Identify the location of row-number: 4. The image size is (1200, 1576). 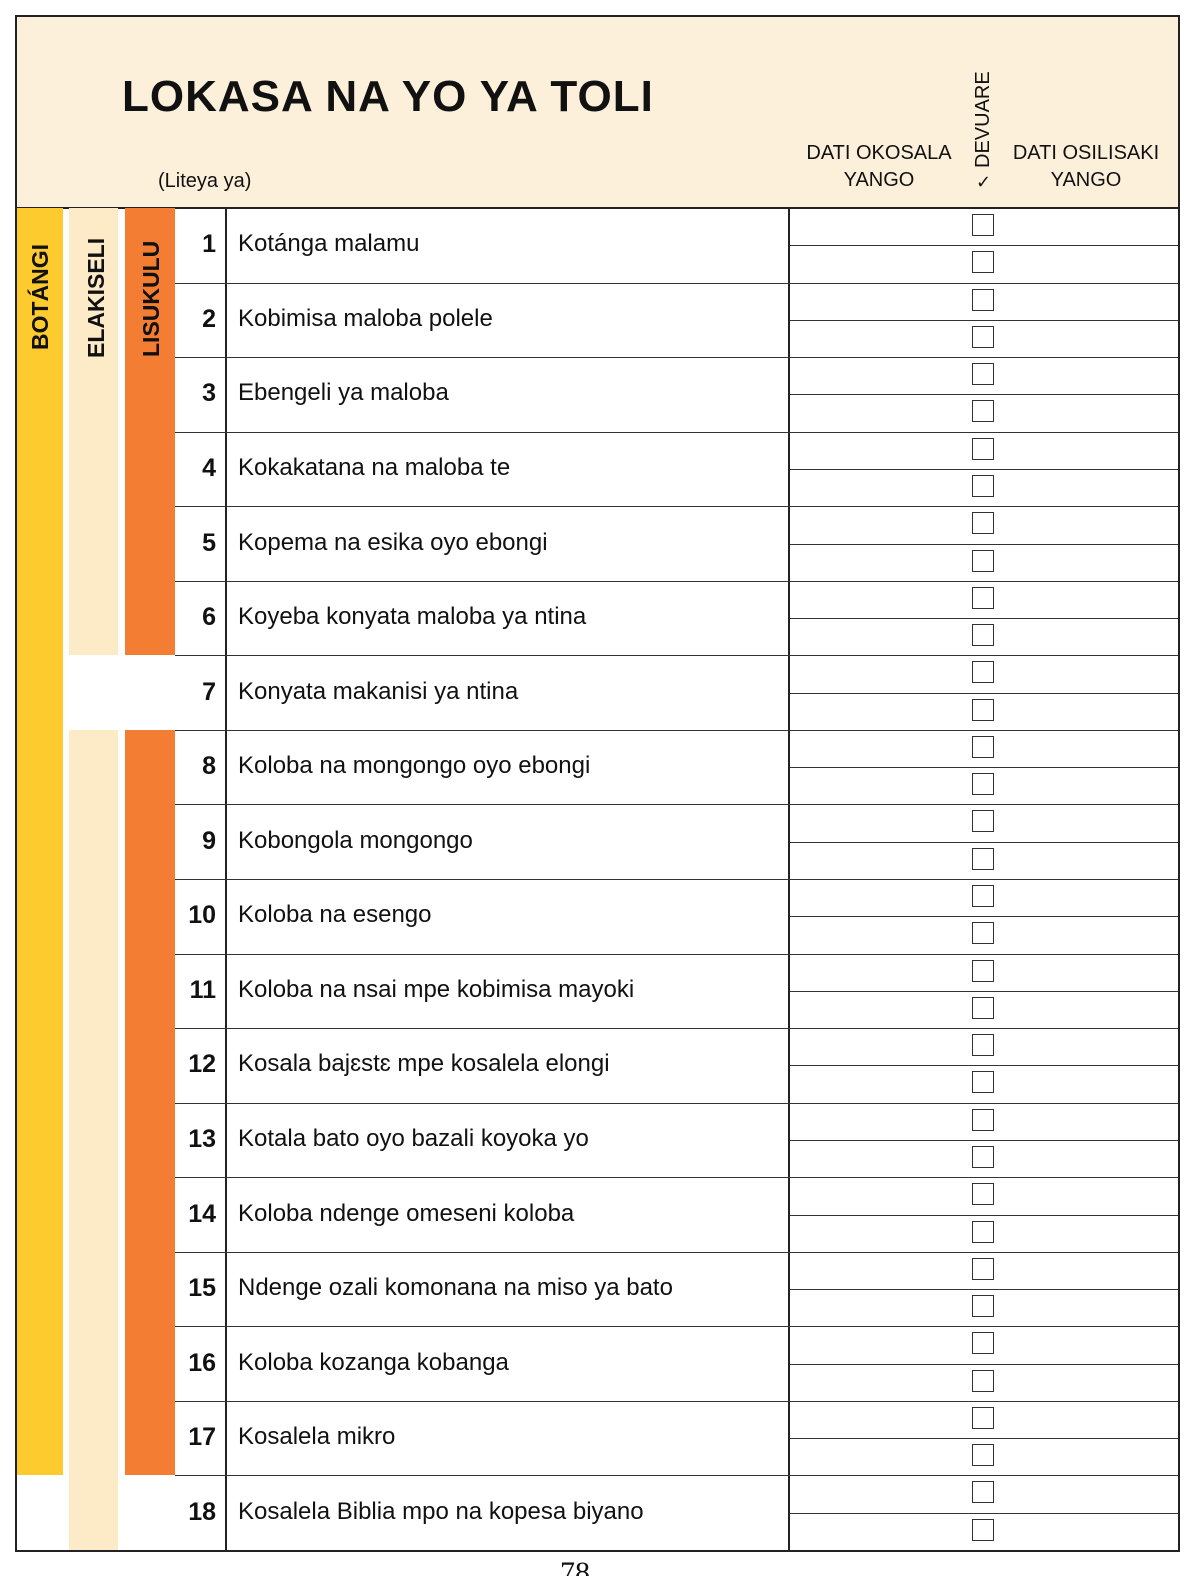
(209, 467).